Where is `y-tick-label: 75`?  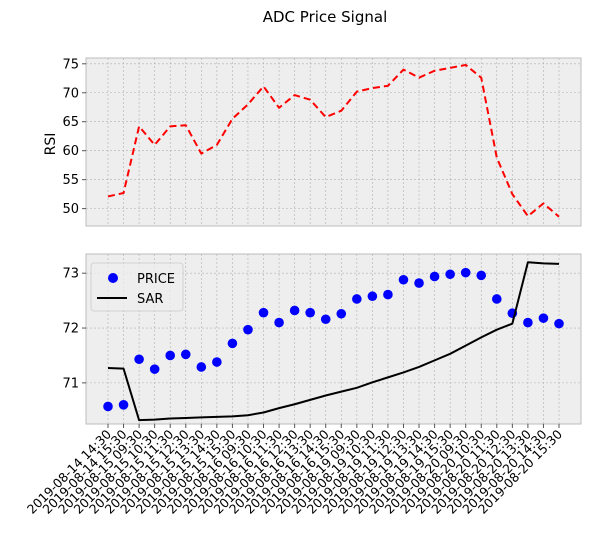
y-tick-label: 75 is located at coordinates (70, 64).